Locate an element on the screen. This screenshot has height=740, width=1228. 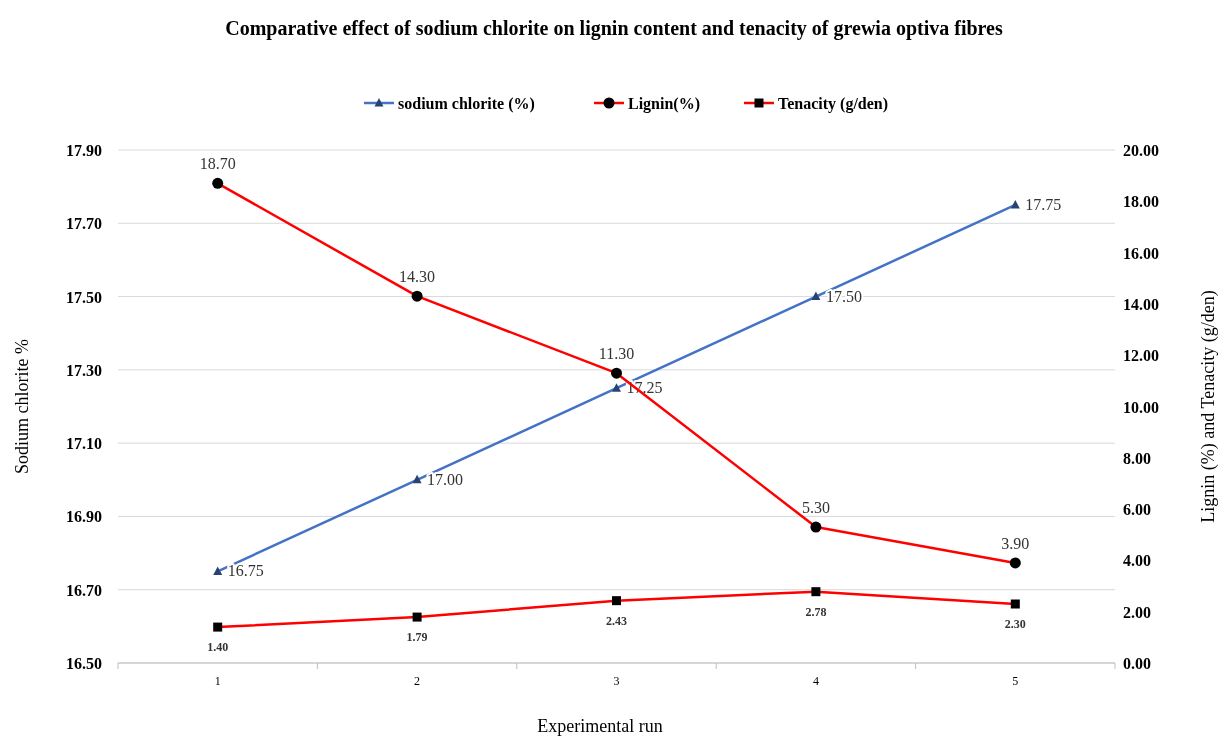
y-tick-label: 16.50 is located at coordinates (84, 663).